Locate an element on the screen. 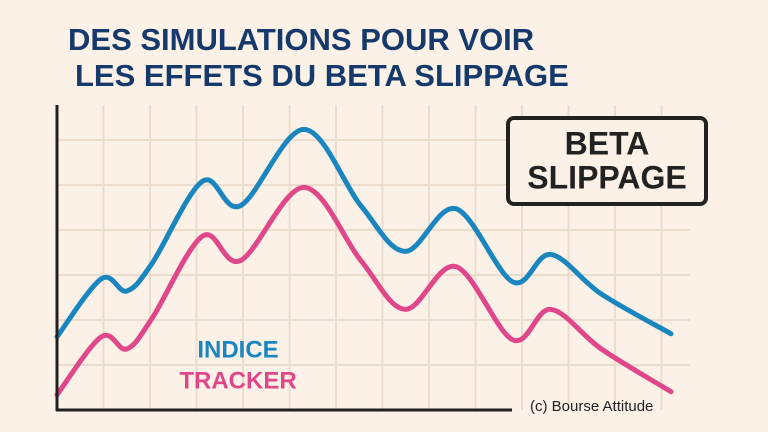 This screenshot has height=432, width=768. chart-title: LES EFFETS DU BETA SLIPPAGE is located at coordinates (322, 75).